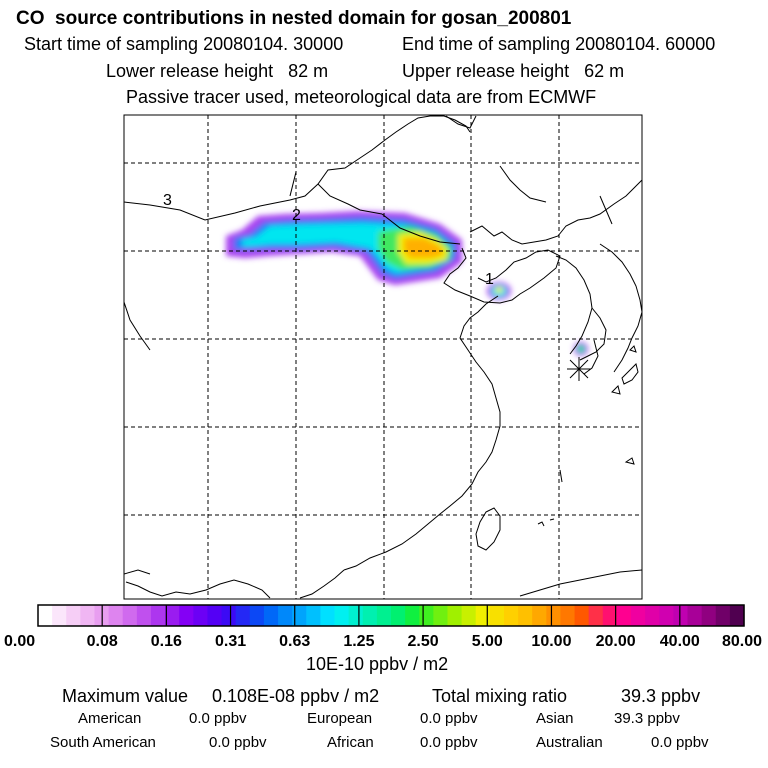  Describe the element at coordinates (559, 44) in the screenshot. I see `end-time-text: End time of sampling 20080104. 60000` at that location.